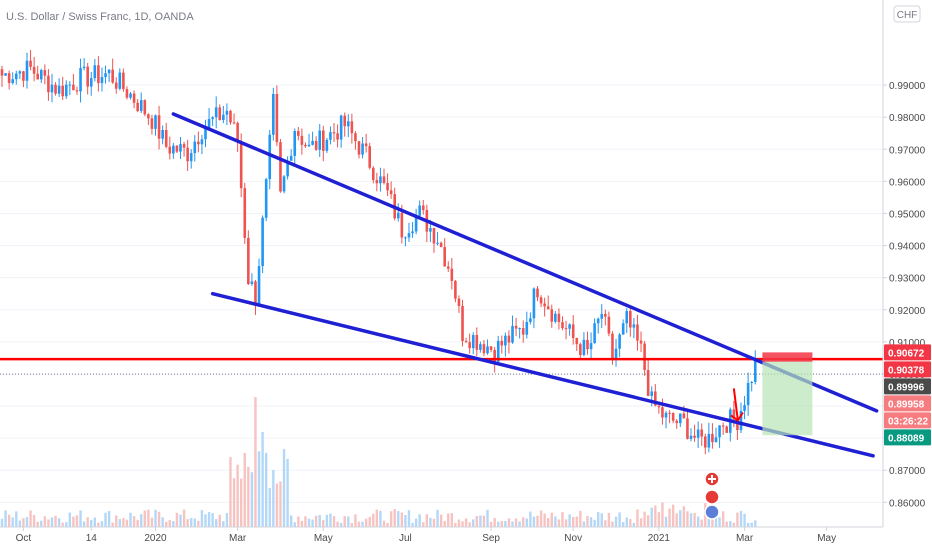 The width and height of the screenshot is (932, 555). What do you see at coordinates (712, 495) in the screenshot?
I see `flag-icon-group` at bounding box center [712, 495].